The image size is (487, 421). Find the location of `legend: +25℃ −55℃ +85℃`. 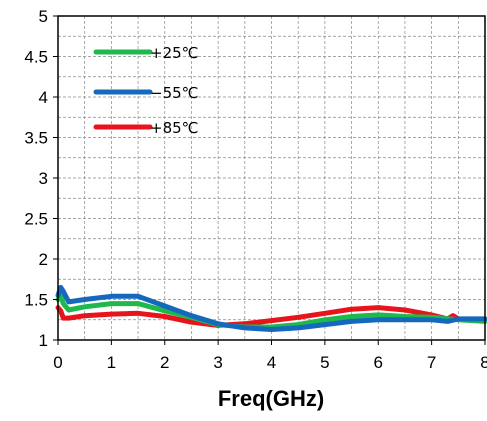

legend: +25℃ −55℃ +85℃ is located at coordinates (146, 90).